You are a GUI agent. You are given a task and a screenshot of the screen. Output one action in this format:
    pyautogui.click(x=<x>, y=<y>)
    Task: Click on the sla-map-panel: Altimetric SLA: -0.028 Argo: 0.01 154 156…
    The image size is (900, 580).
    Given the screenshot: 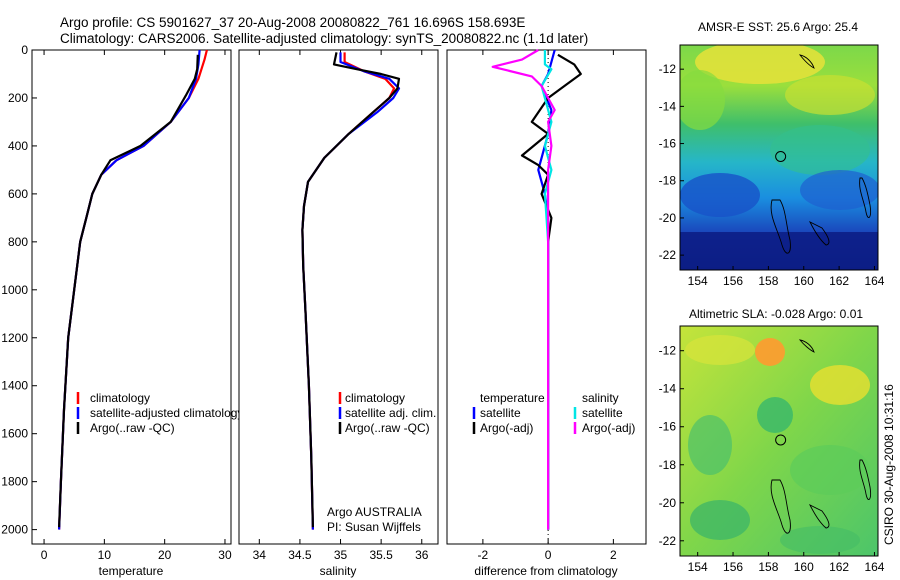 What is the action you would take?
    pyautogui.click(x=772, y=440)
    